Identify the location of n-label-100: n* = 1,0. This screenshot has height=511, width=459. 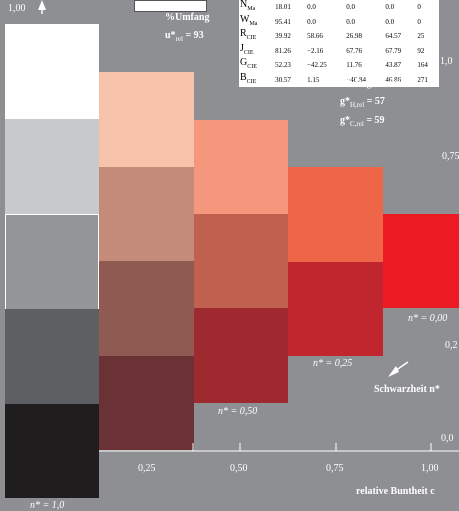
(47, 505).